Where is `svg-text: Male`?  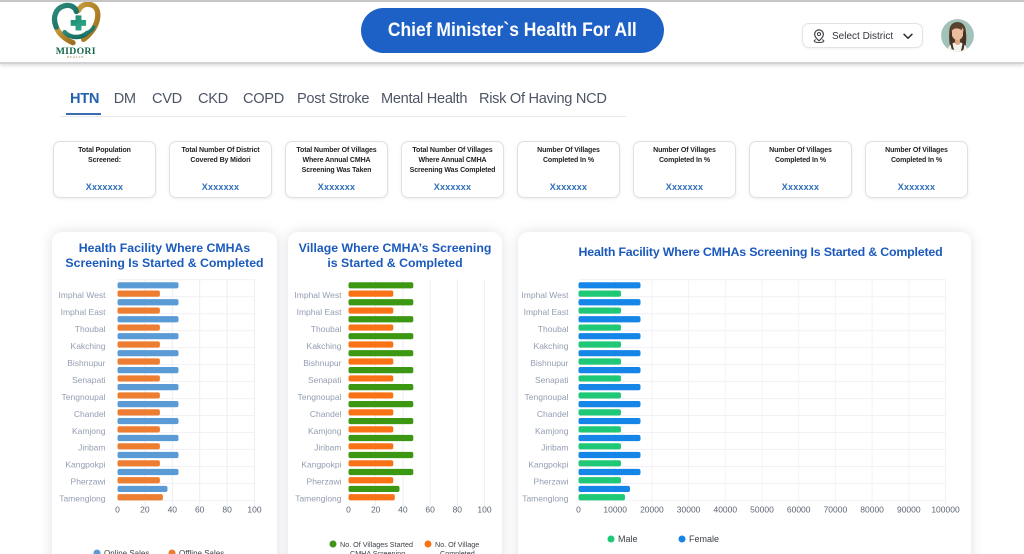
svg-text: Male is located at coordinates (628, 539).